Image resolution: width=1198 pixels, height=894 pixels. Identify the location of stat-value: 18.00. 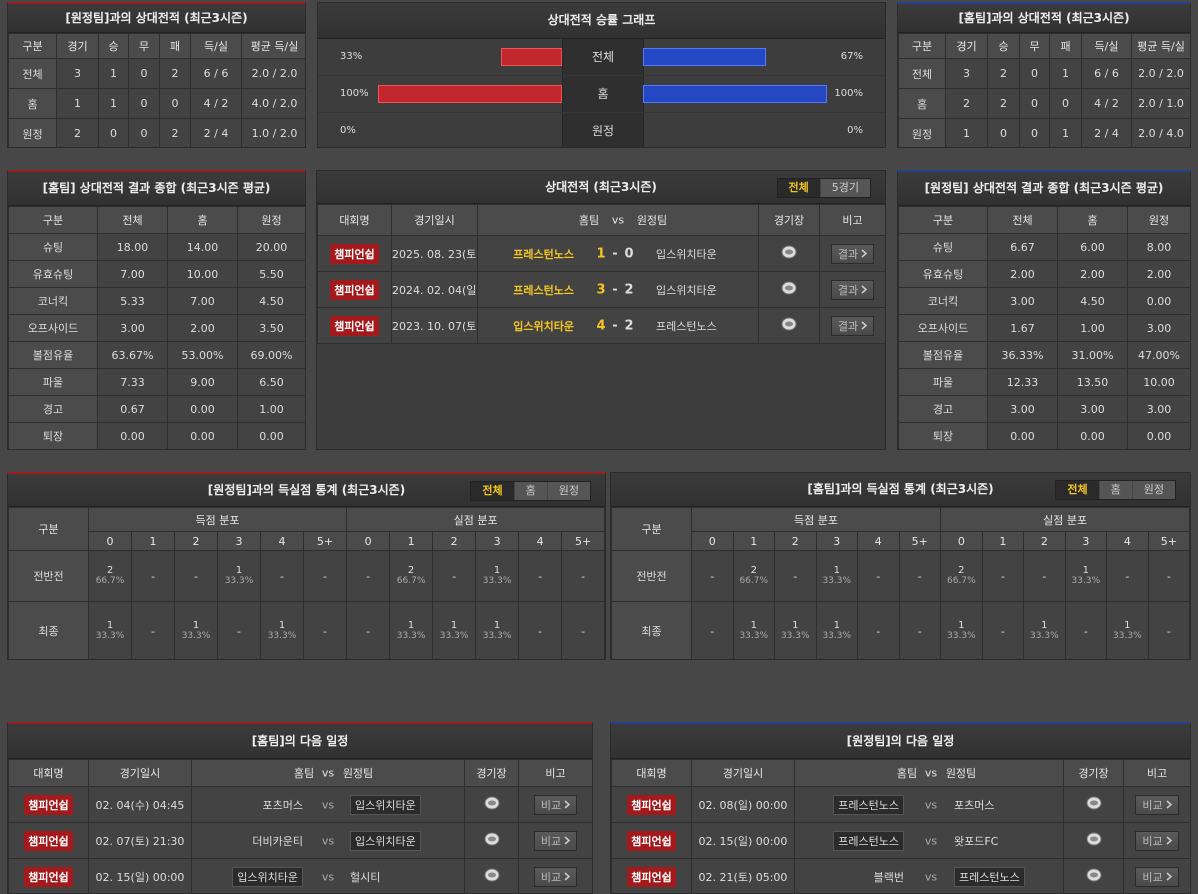
(132, 247).